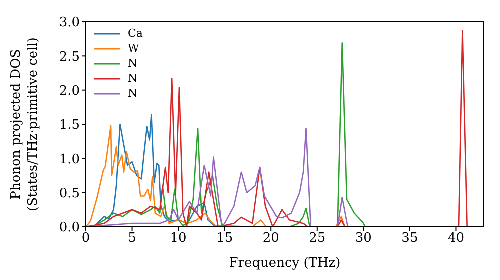  What do you see at coordinates (135, 33) in the screenshot?
I see `legend-label: Ca` at bounding box center [135, 33].